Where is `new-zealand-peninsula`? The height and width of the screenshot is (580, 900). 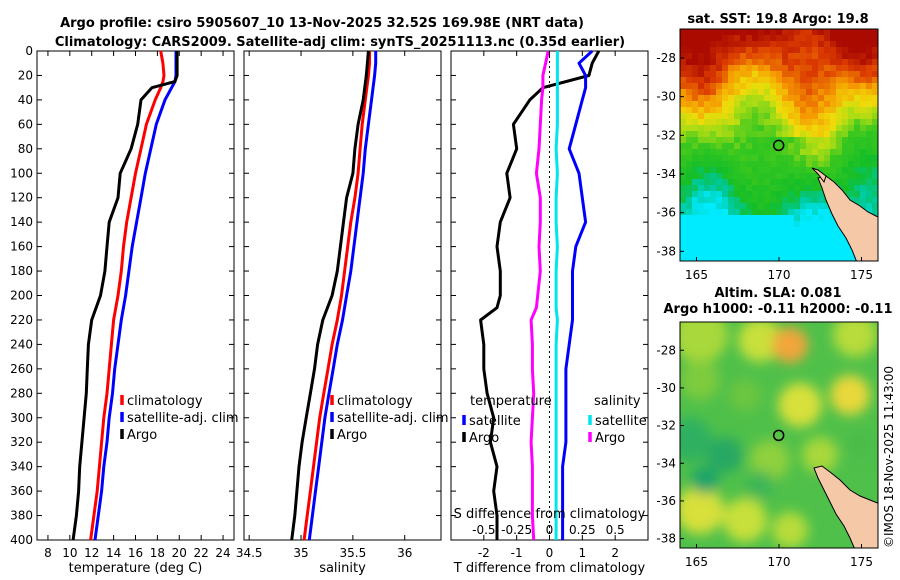
new-zealand-peninsula is located at coordinates (819, 175).